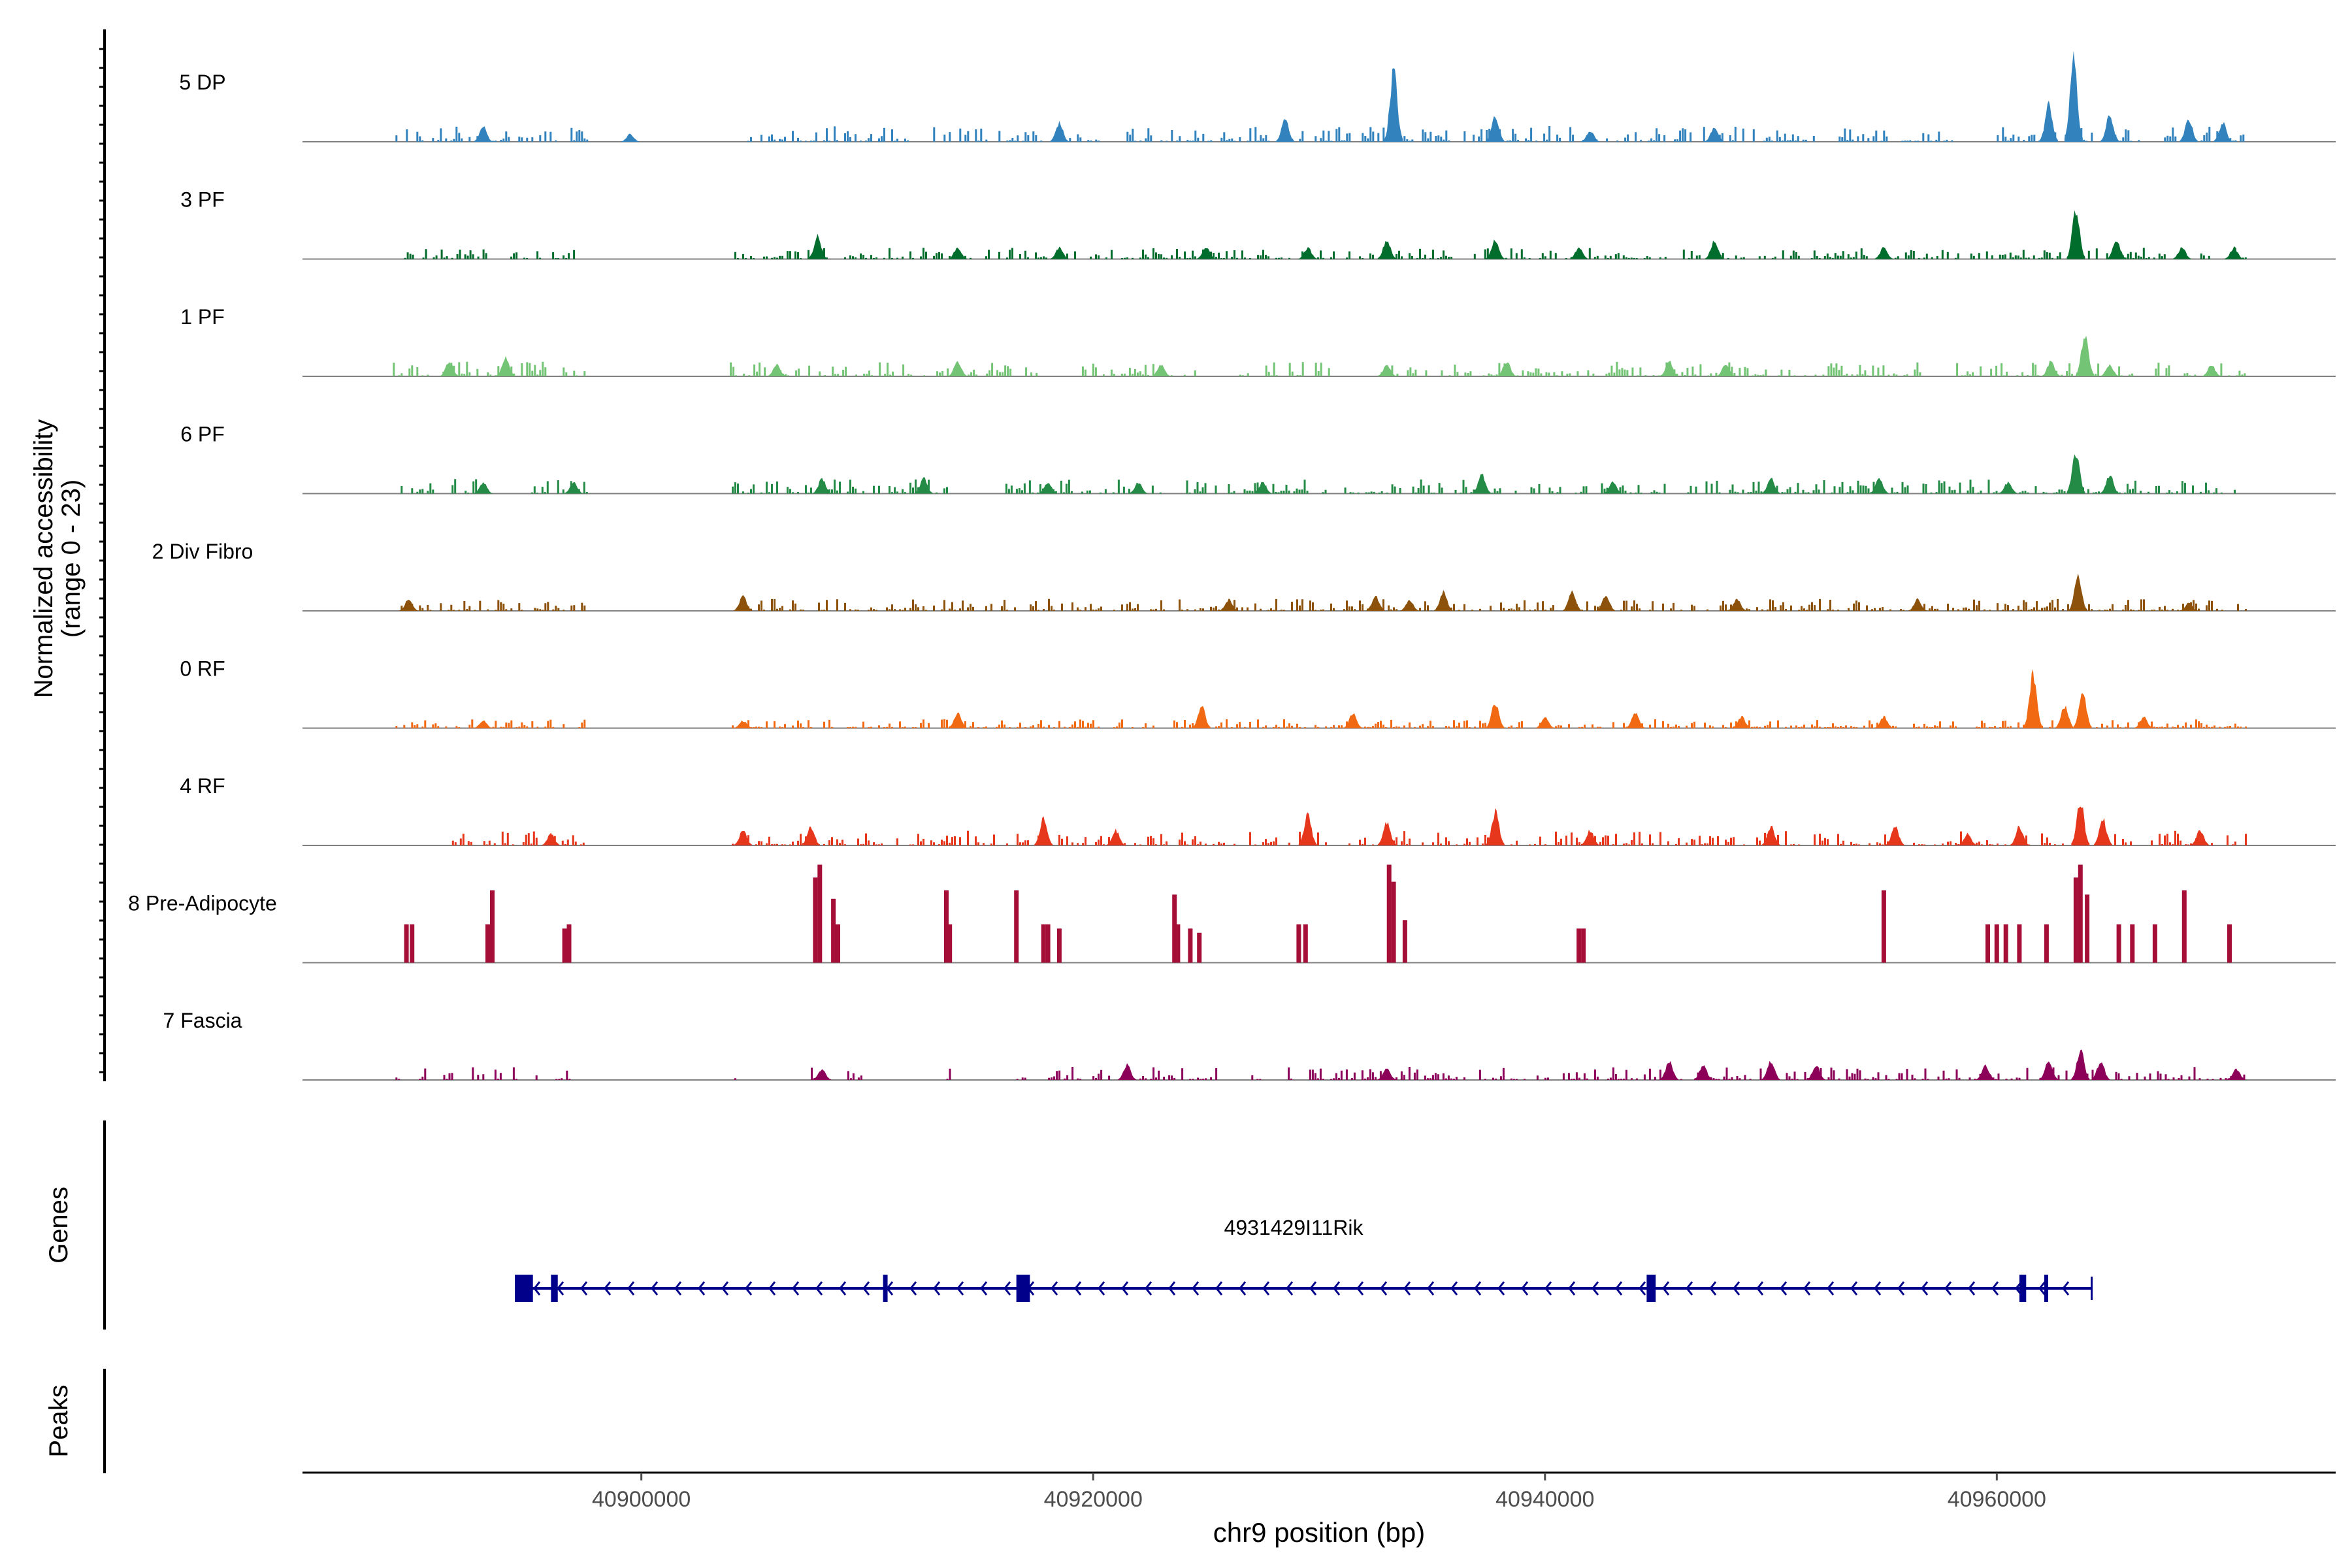 The width and height of the screenshot is (2352, 1568). Describe the element at coordinates (1319, 699) in the screenshot. I see `track-0-rf` at that location.